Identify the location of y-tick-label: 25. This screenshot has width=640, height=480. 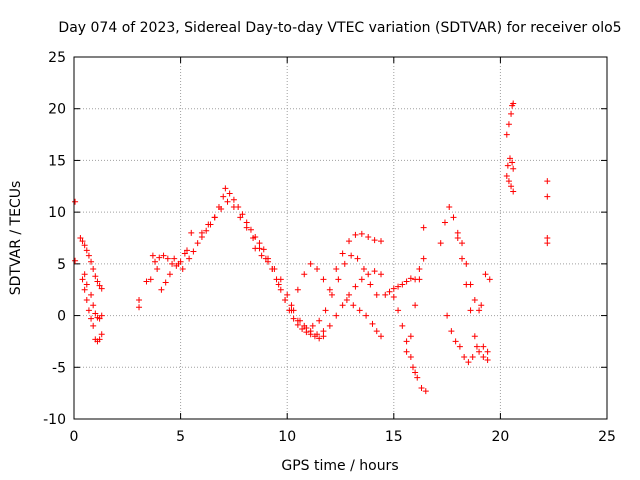
(57, 58).